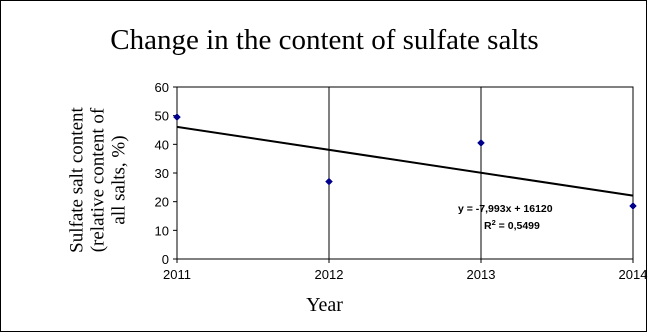 This screenshot has width=649, height=334. What do you see at coordinates (633, 274) in the screenshot?
I see `x-tick-label: 2014` at bounding box center [633, 274].